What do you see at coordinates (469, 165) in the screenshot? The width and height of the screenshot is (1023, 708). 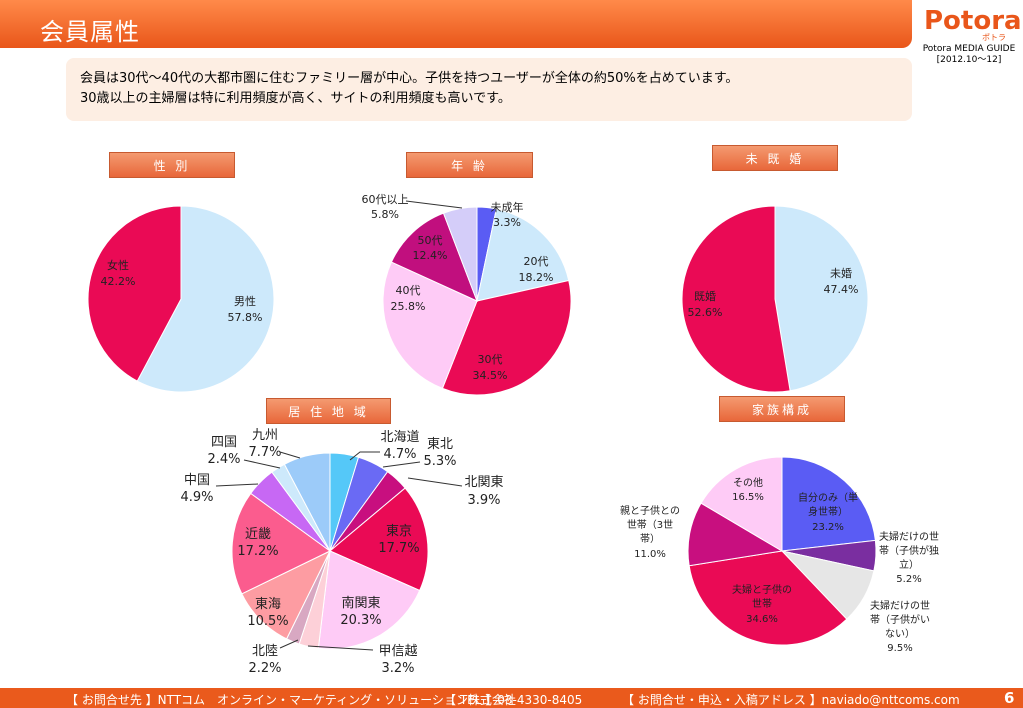 I see `age-chart-title: 年 齢` at bounding box center [469, 165].